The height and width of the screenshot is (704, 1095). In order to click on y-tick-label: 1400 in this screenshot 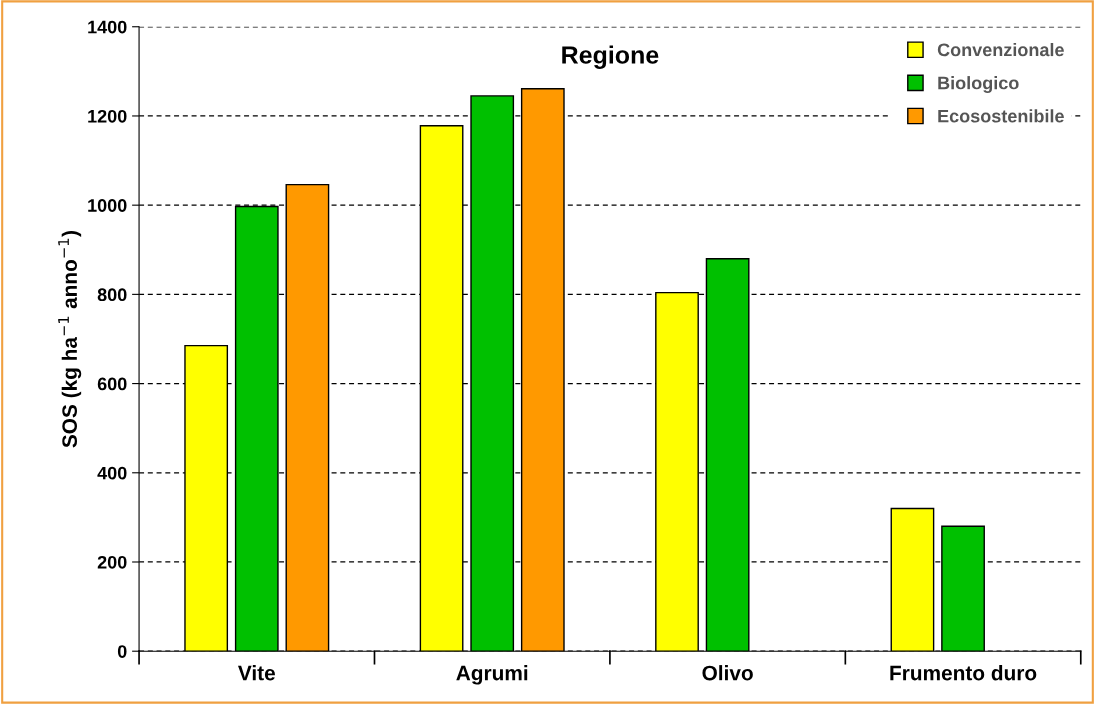, I will do `click(107, 27)`.